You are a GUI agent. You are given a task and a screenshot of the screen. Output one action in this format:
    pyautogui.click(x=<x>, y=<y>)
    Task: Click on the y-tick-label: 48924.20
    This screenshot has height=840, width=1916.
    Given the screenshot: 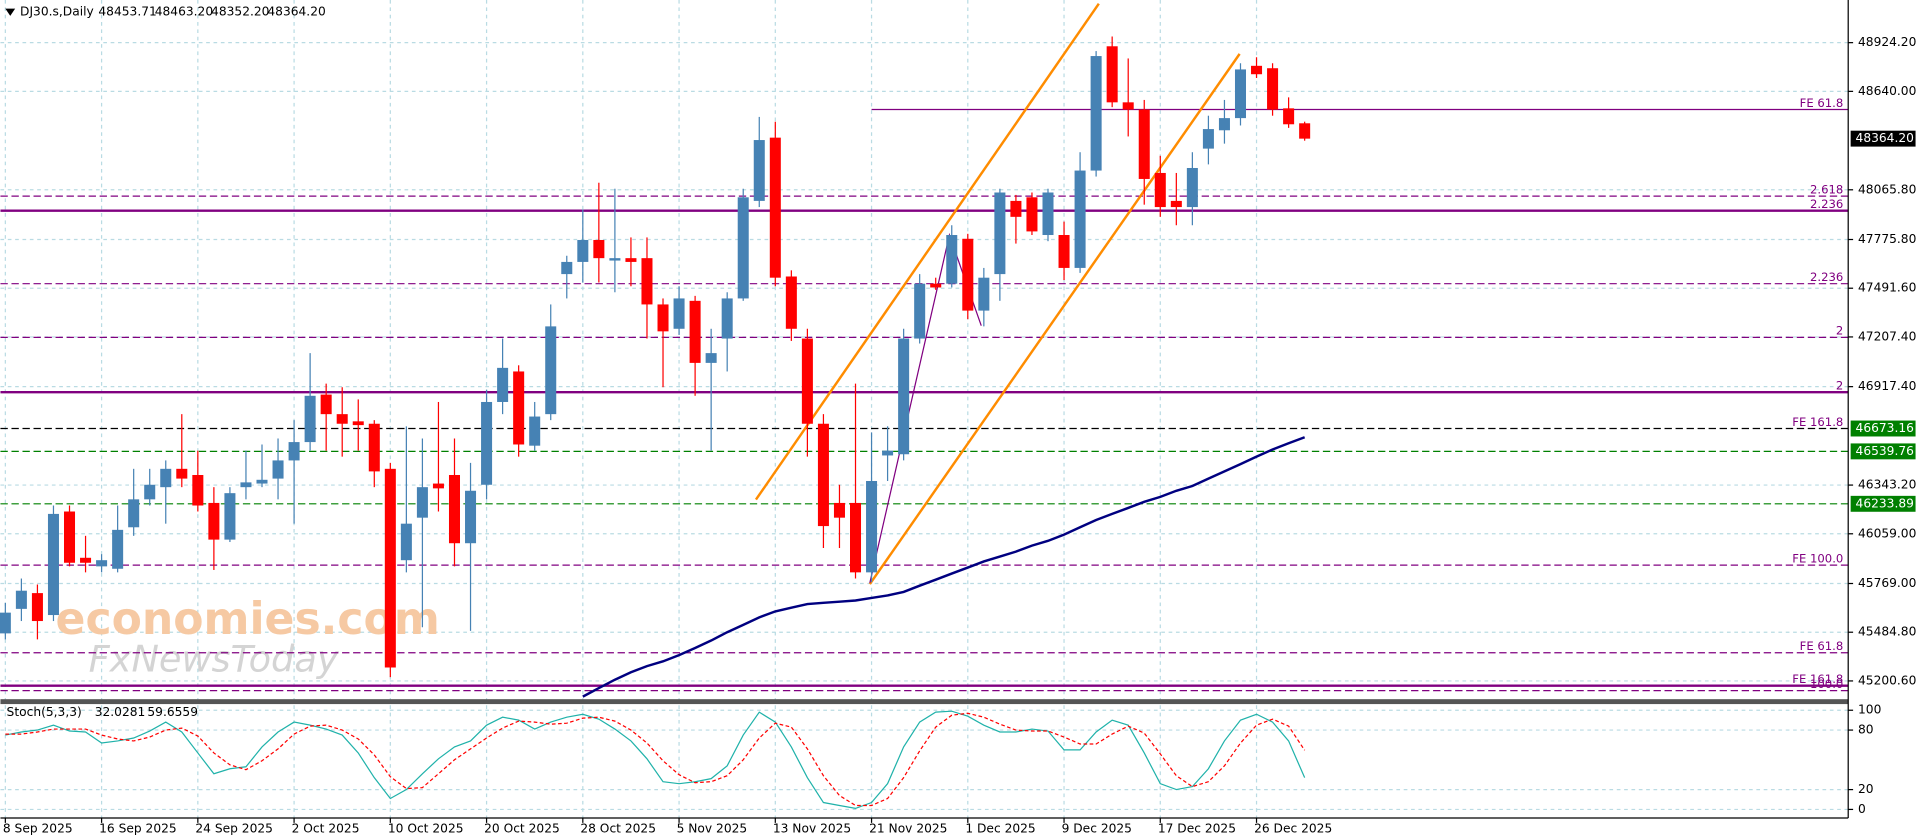 What is the action you would take?
    pyautogui.click(x=1887, y=42)
    